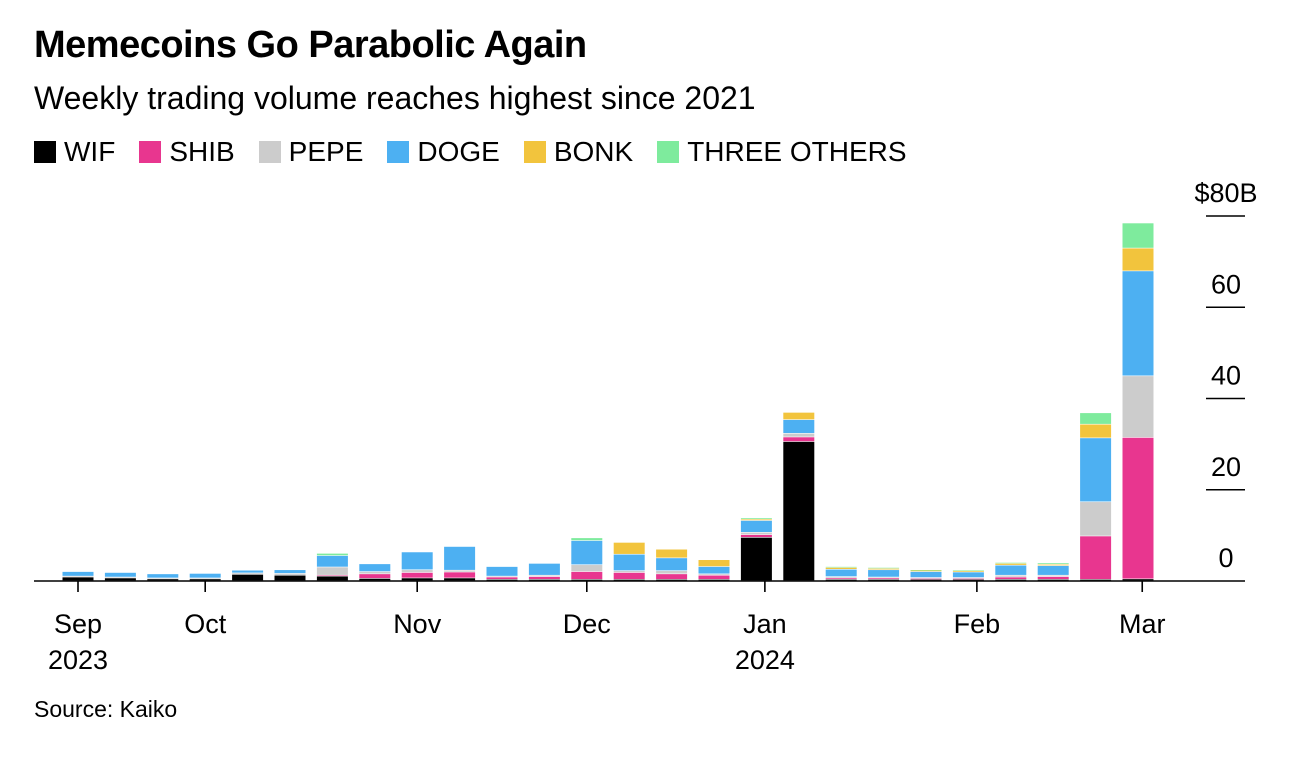 Image resolution: width=1314 pixels, height=766 pixels. I want to click on legend-item-wif: WIF, so click(74, 152).